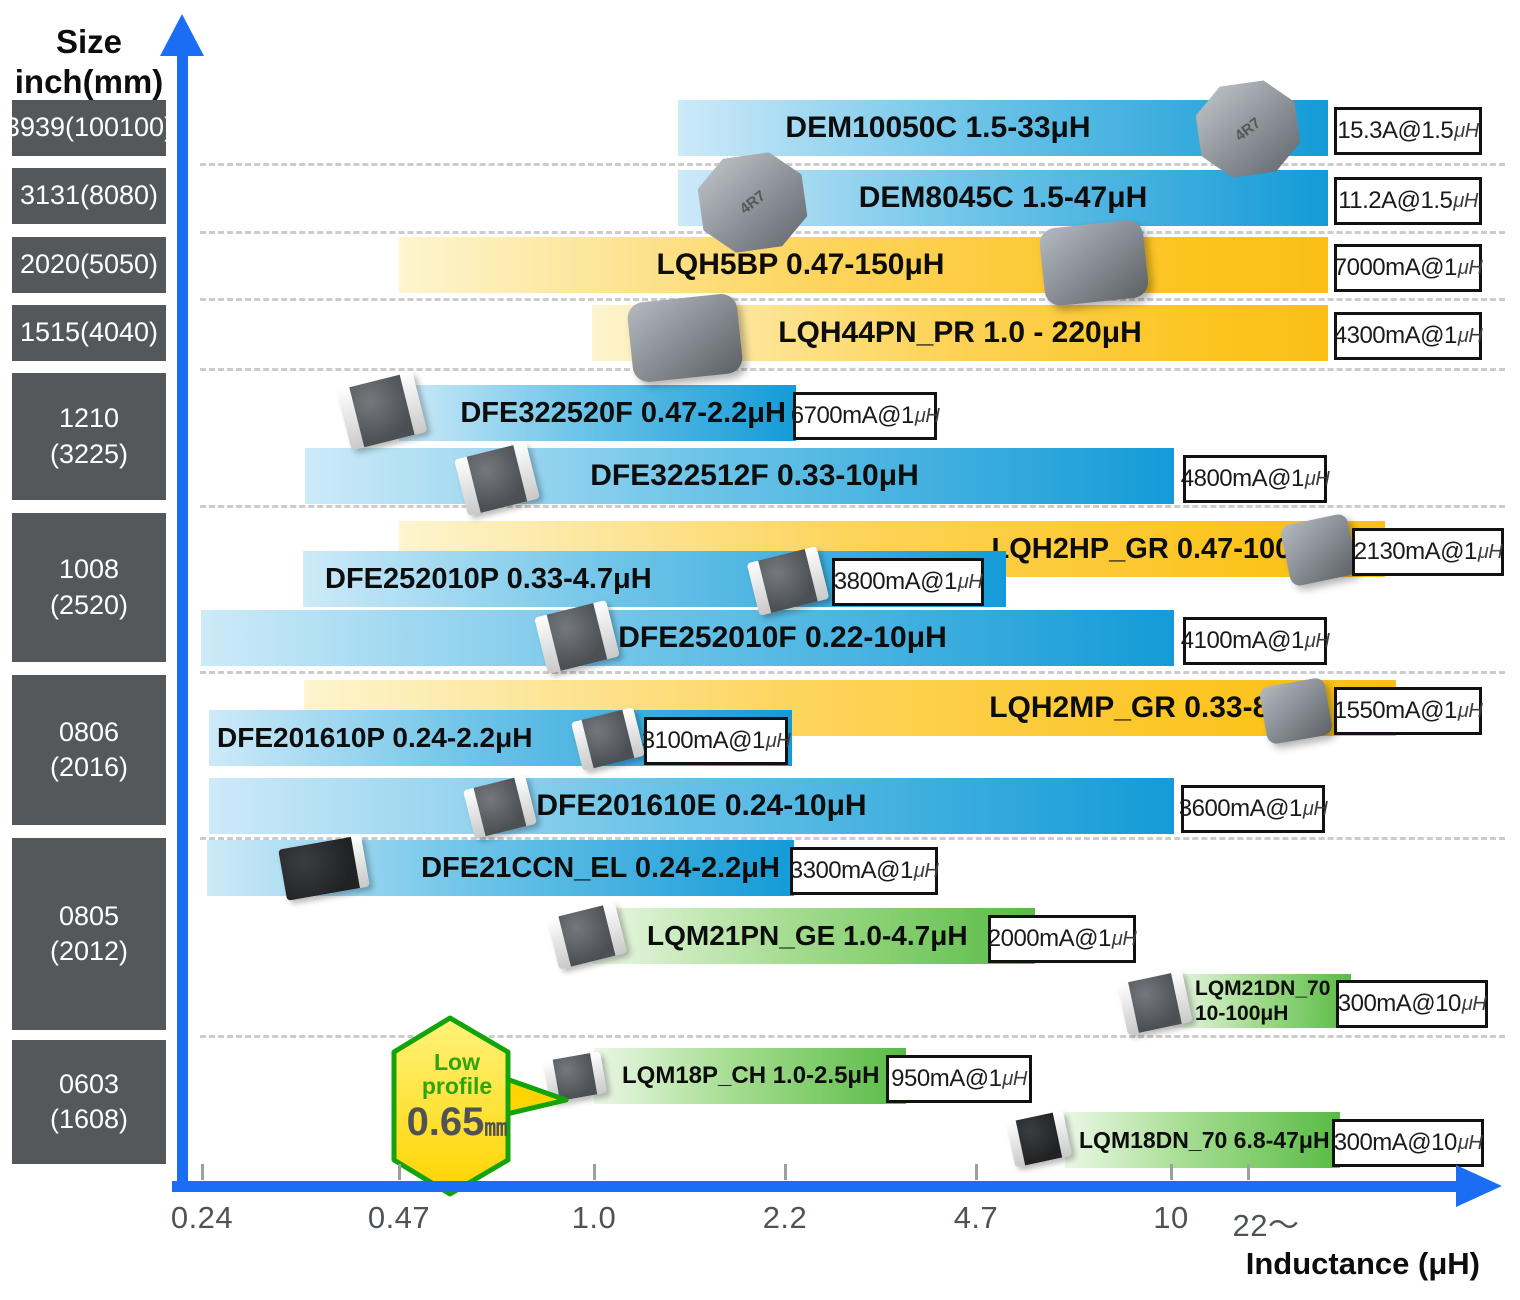 Image resolution: width=1520 pixels, height=1300 pixels. Describe the element at coordinates (1395, 335) in the screenshot. I see `rating-value: 4300mA@1` at that location.